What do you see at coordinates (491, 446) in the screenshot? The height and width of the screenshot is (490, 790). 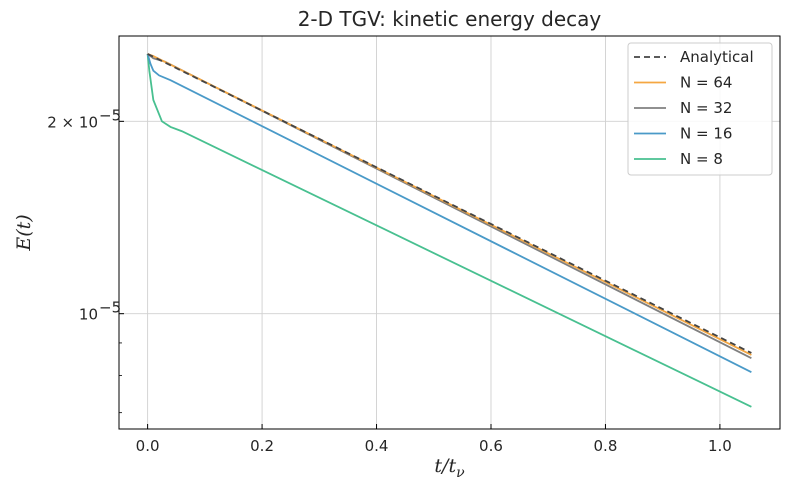 I see `x-tick-label: 0.6` at bounding box center [491, 446].